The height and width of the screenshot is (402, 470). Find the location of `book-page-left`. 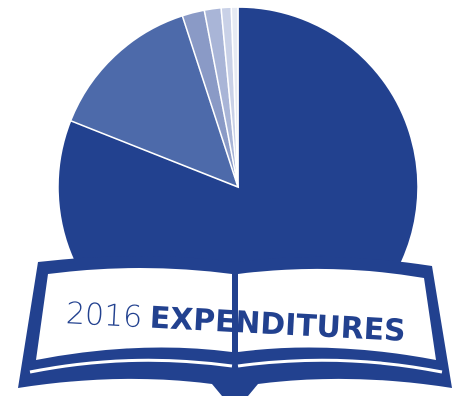

book-page-left is located at coordinates (134, 314).